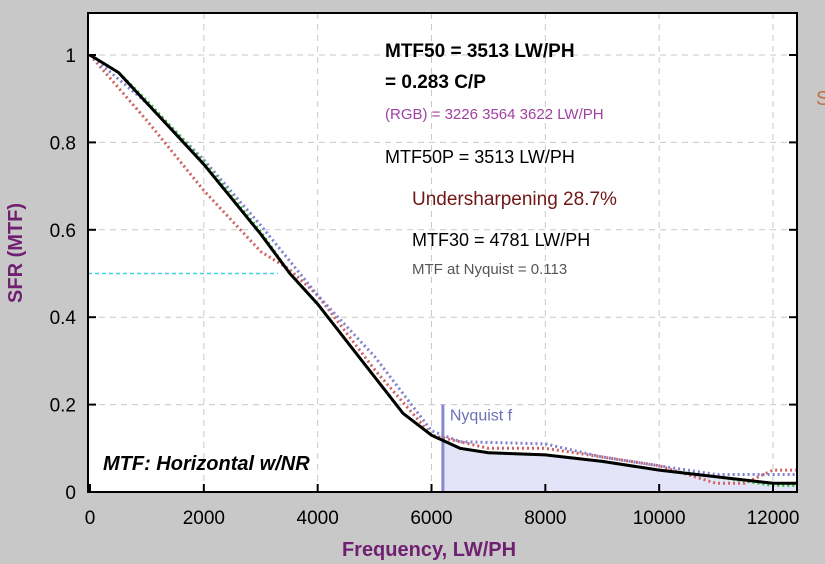  What do you see at coordinates (481, 416) in the screenshot?
I see `nyquist-label: Nyquist f` at bounding box center [481, 416].